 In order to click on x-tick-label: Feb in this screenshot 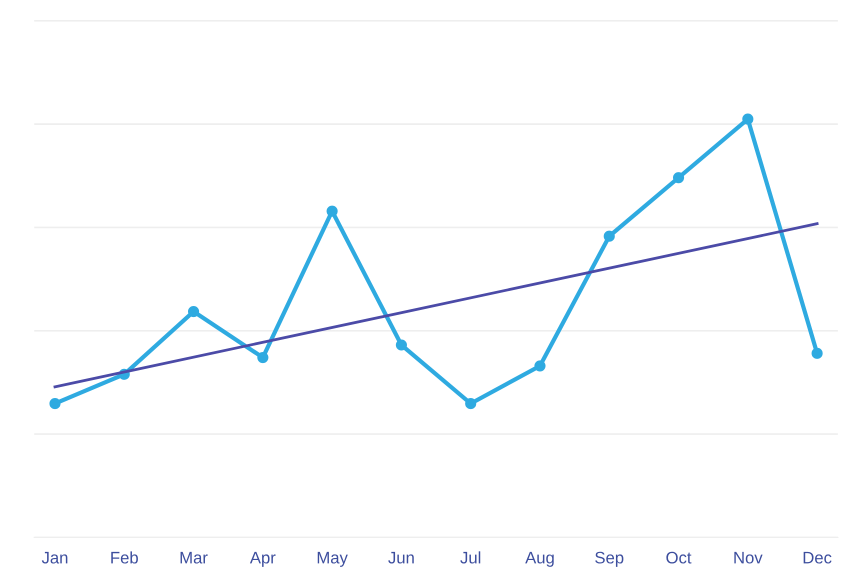, I will do `click(124, 557)`.